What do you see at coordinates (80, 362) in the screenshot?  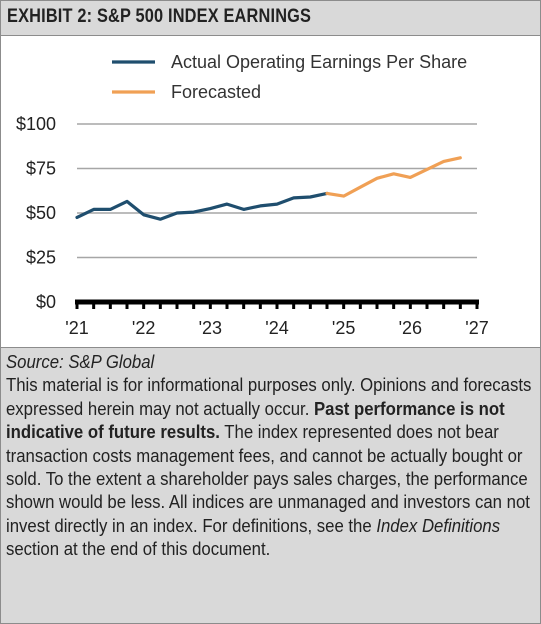 I see `source-note: Source: S&P Global` at bounding box center [80, 362].